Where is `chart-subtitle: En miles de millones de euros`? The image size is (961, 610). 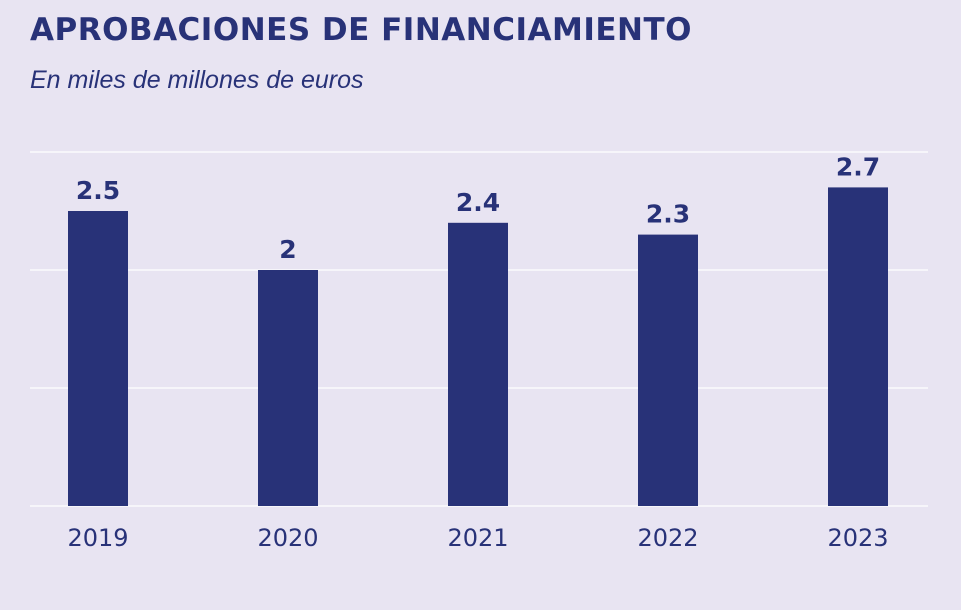 chart-subtitle: En miles de millones de euros is located at coordinates (197, 80).